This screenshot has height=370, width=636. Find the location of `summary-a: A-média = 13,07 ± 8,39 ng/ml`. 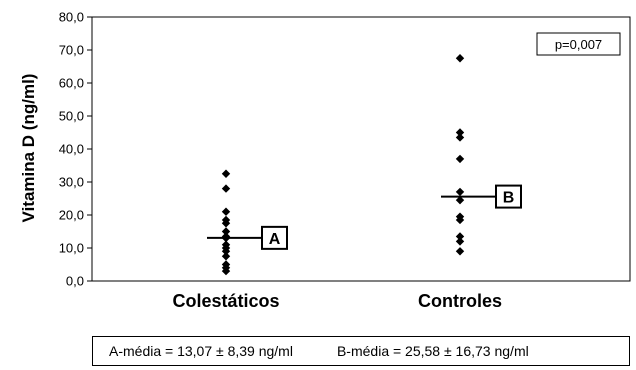

summary-a: A-média = 13,07 ± 8,39 ng/ml is located at coordinates (201, 351).